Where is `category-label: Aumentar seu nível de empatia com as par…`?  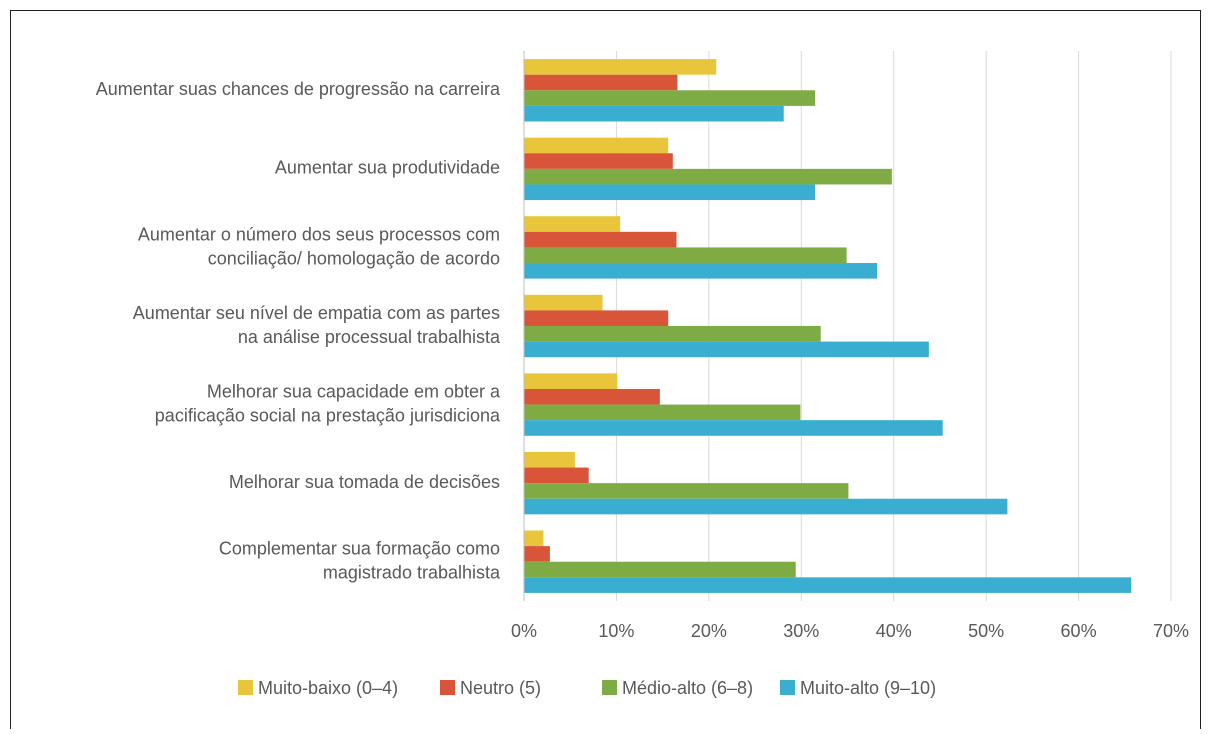
category-label: Aumentar seu nível de empatia com as par… is located at coordinates (317, 325).